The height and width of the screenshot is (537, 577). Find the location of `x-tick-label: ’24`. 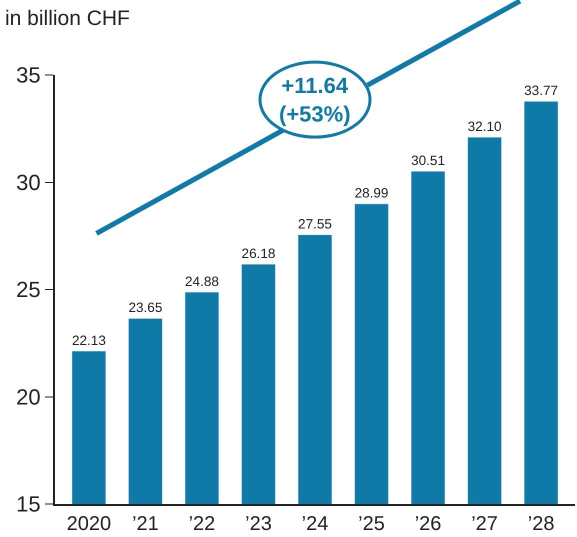

x-tick-label: ’24 is located at coordinates (315, 524).